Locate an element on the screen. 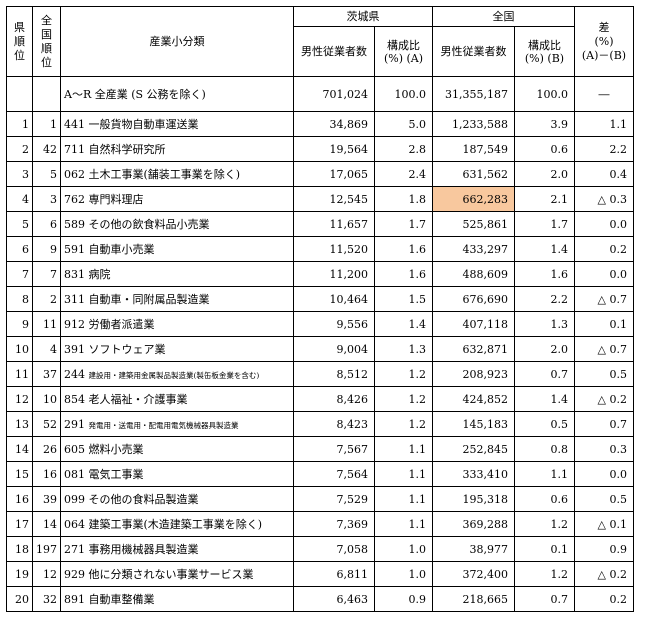  ibaraki-count-cell: 6,811 is located at coordinates (334, 574).